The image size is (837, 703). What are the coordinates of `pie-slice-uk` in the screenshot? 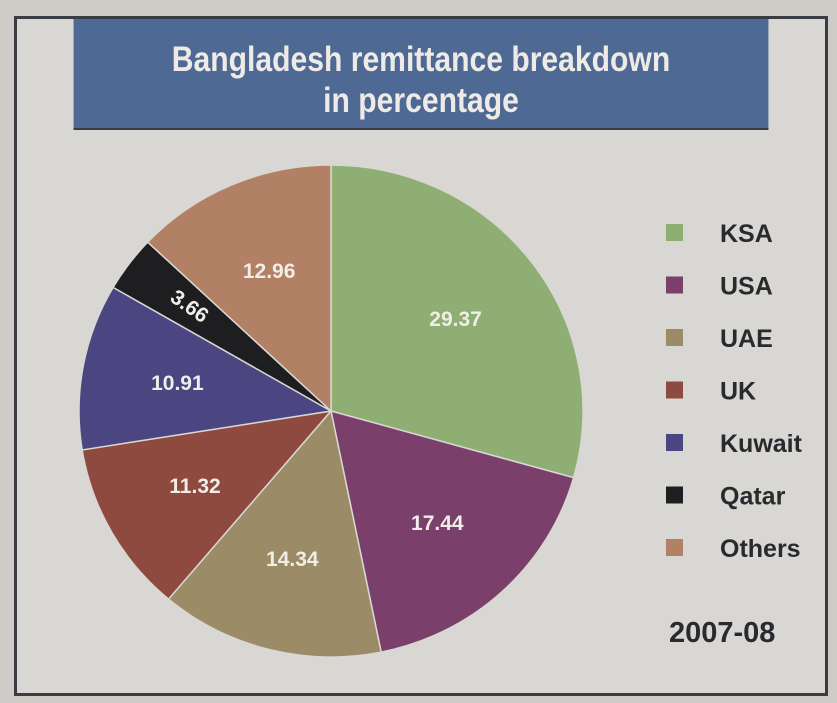 It's located at (207, 505).